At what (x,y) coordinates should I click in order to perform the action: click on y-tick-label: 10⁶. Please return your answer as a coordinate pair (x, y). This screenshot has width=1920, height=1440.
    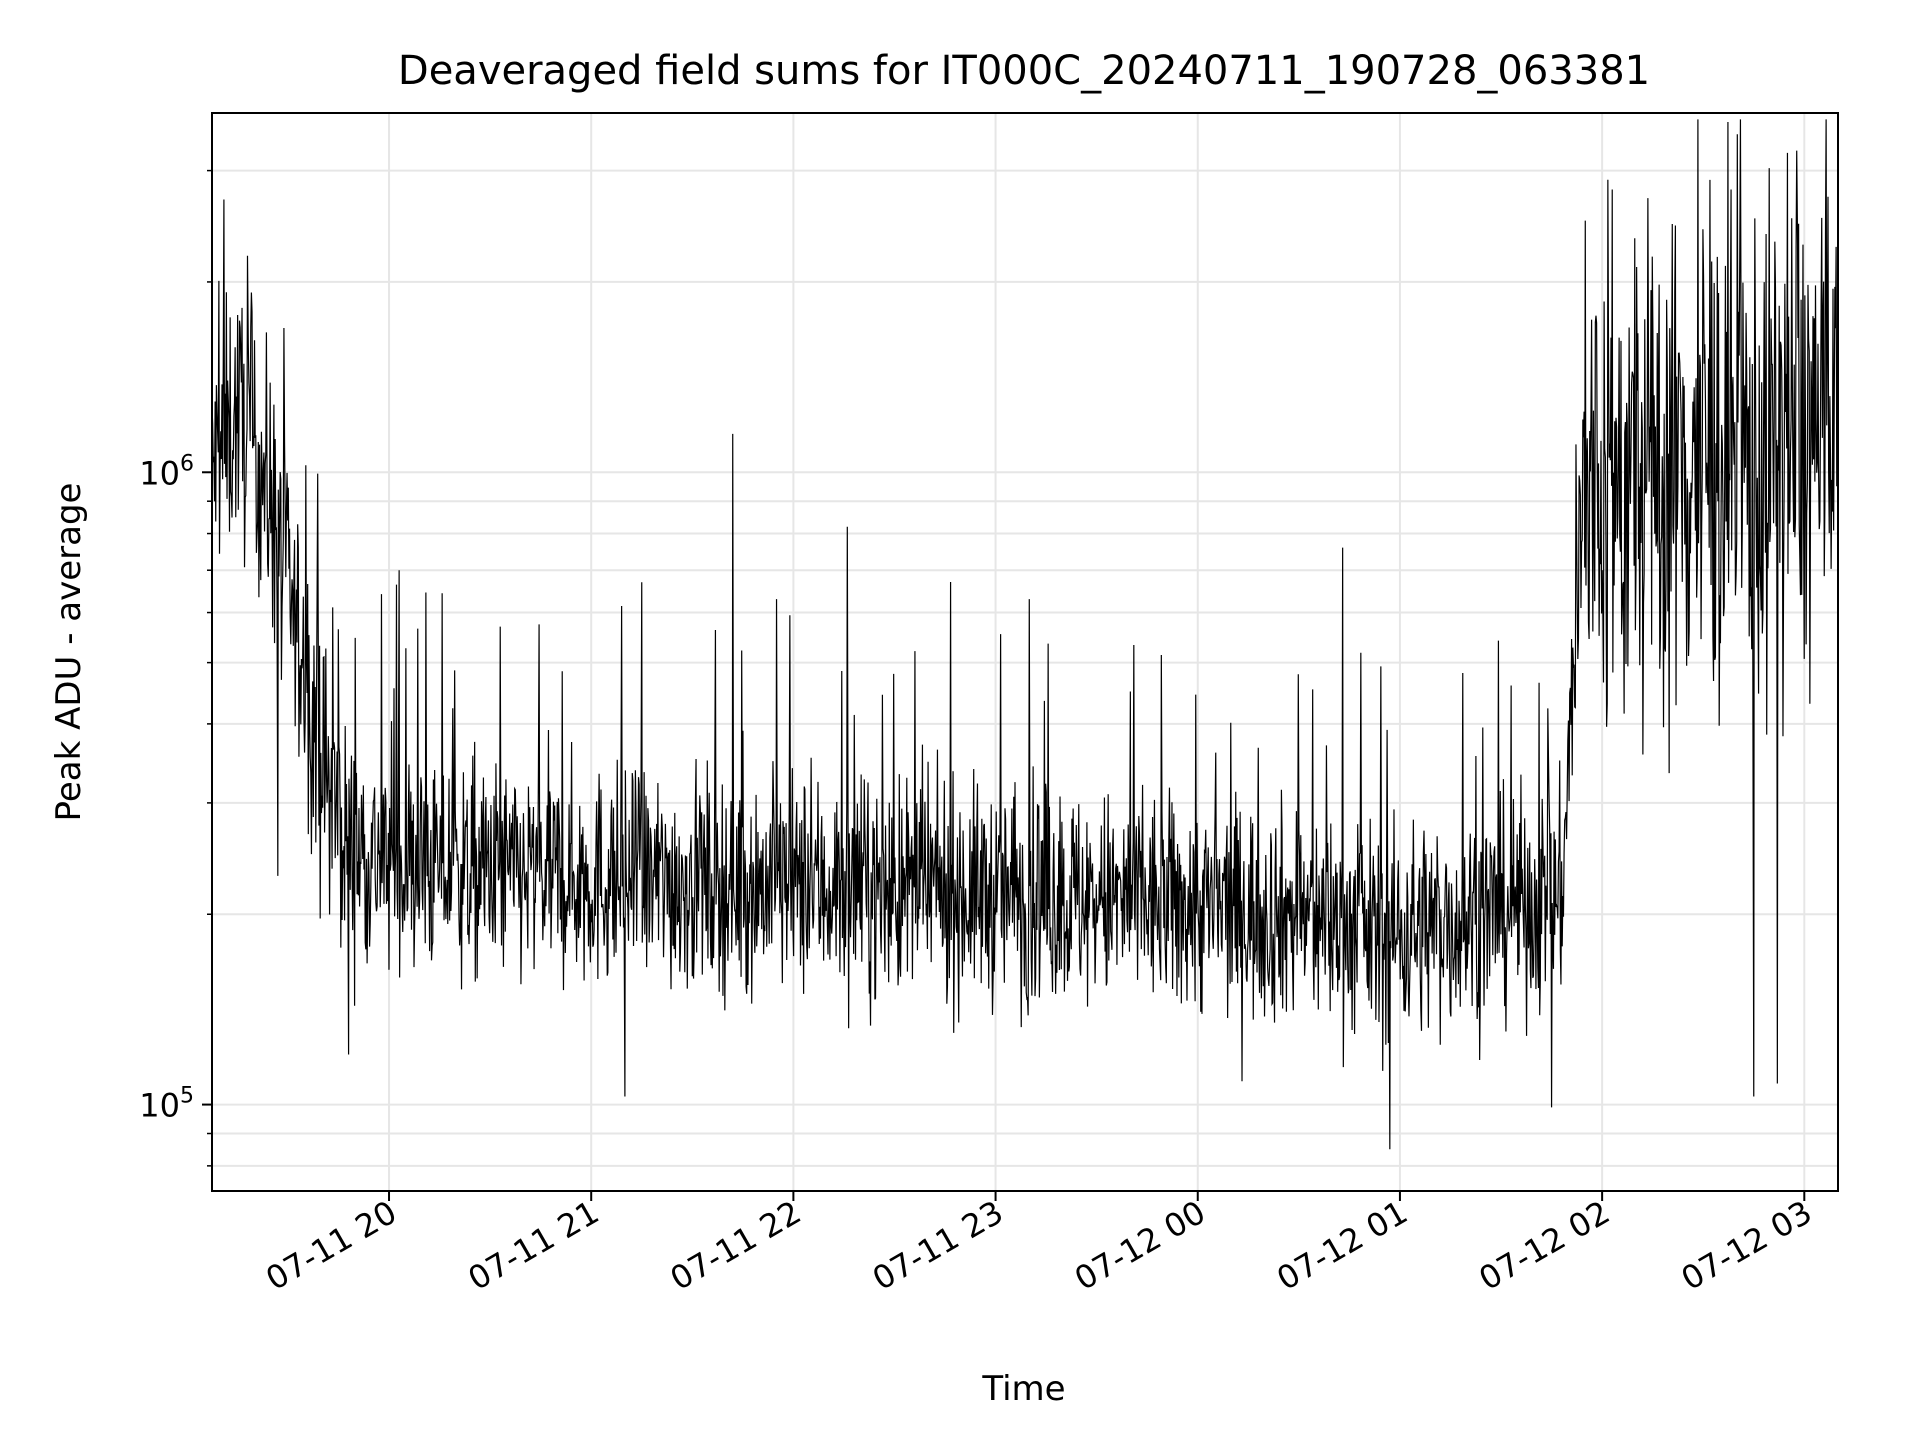
    Looking at the image, I should click on (166, 471).